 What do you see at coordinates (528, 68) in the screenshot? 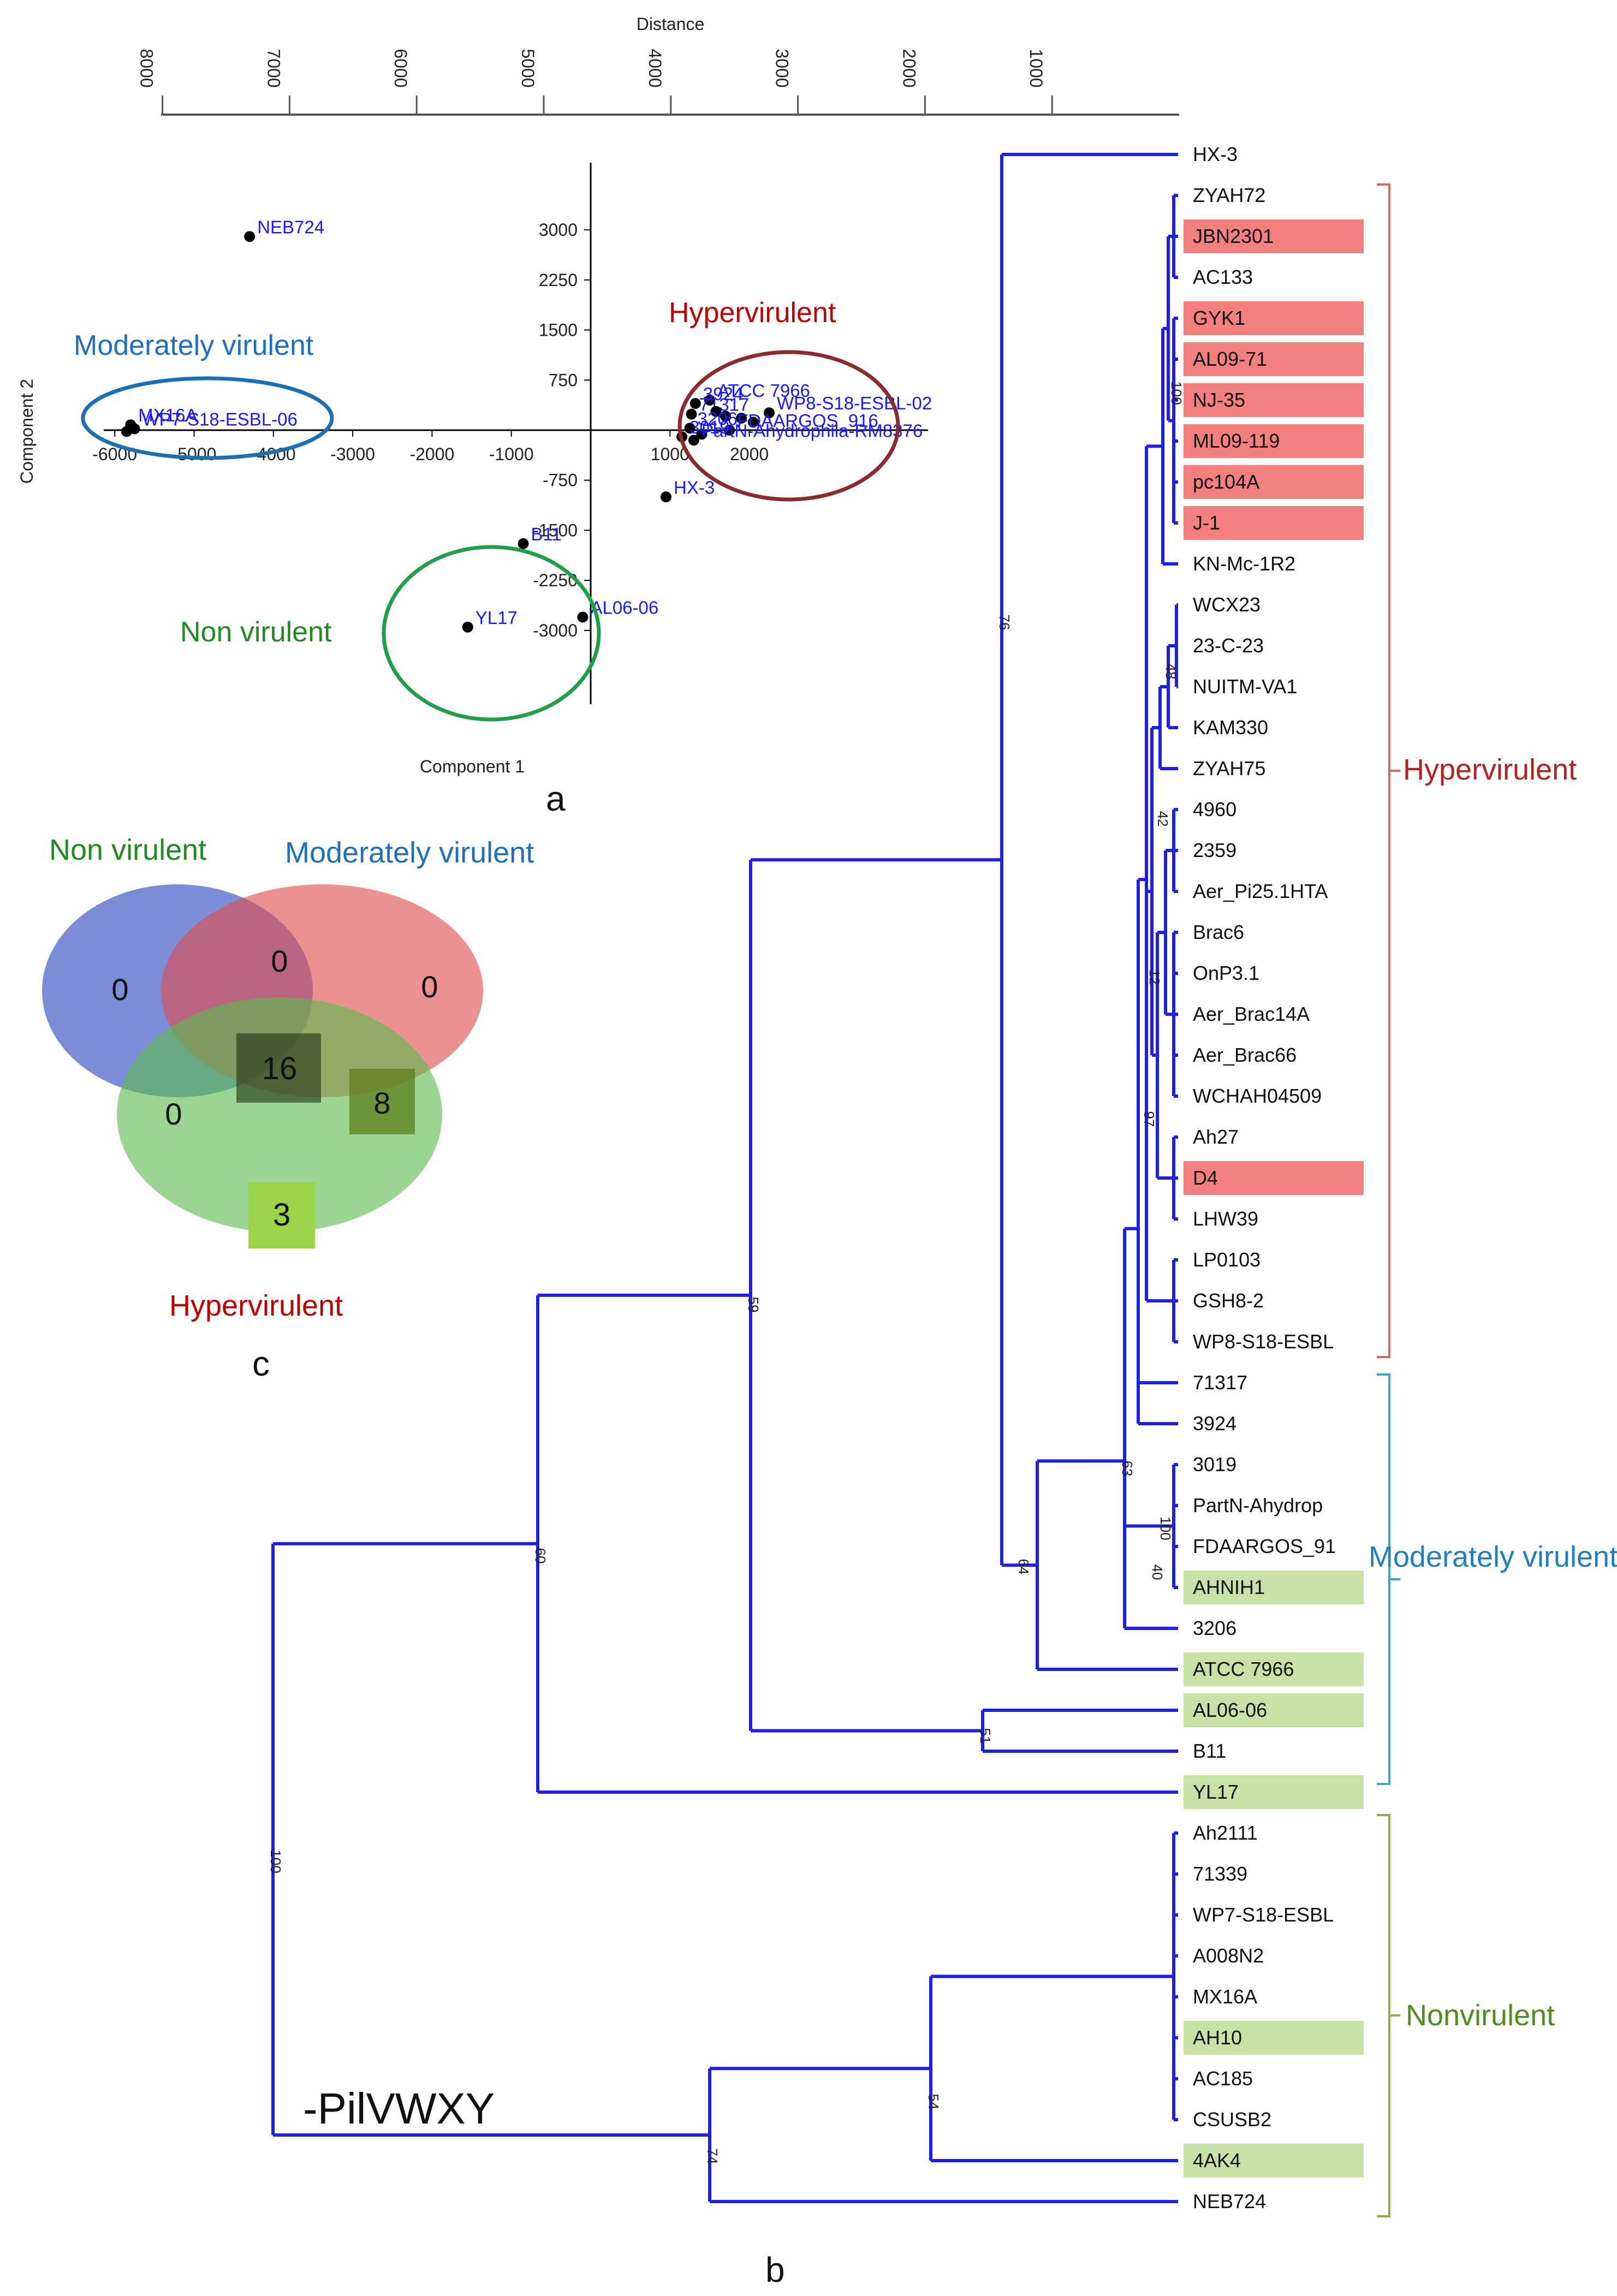
I see `distance-tick-label: 5000` at bounding box center [528, 68].